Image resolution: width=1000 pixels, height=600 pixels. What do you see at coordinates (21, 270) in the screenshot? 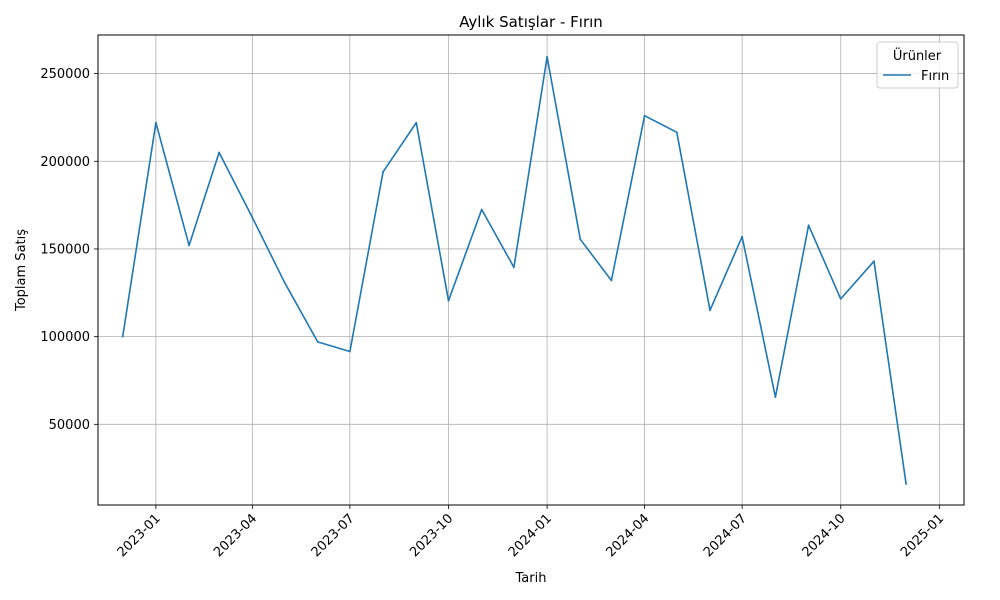
I see `y-axis-label: Toplam Satış` at bounding box center [21, 270].